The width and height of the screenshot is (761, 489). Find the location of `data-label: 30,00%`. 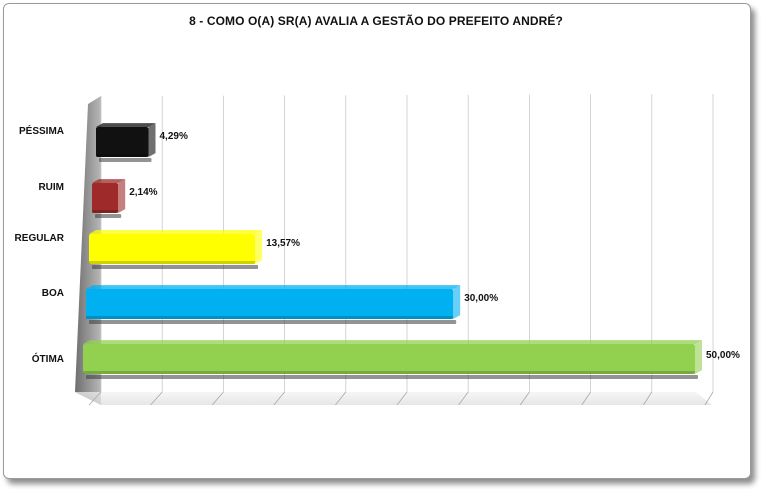

data-label: 30,00% is located at coordinates (481, 298).